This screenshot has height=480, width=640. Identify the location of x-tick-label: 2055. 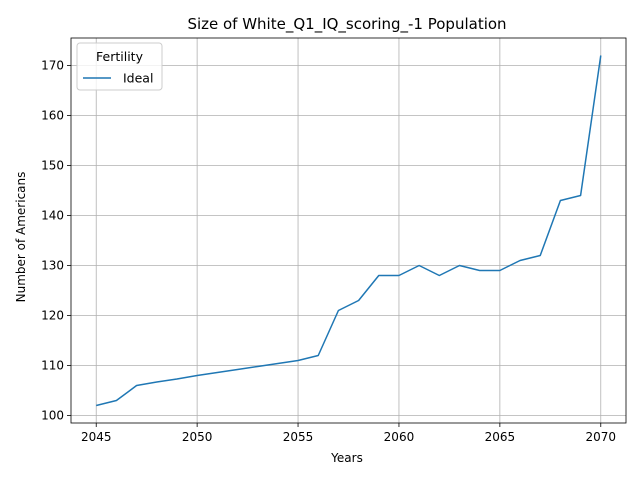
(298, 437).